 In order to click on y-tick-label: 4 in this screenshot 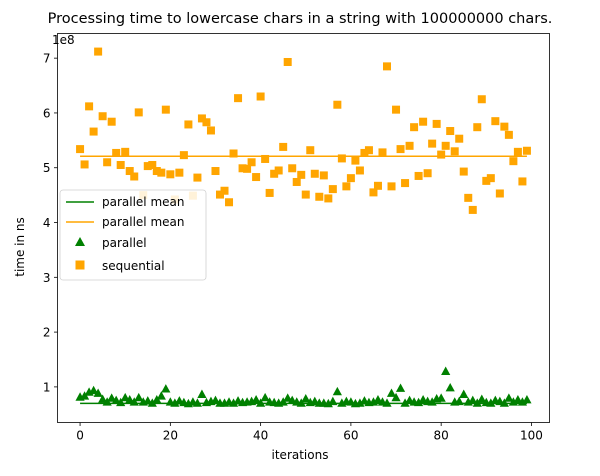, I will do `click(47, 223)`.